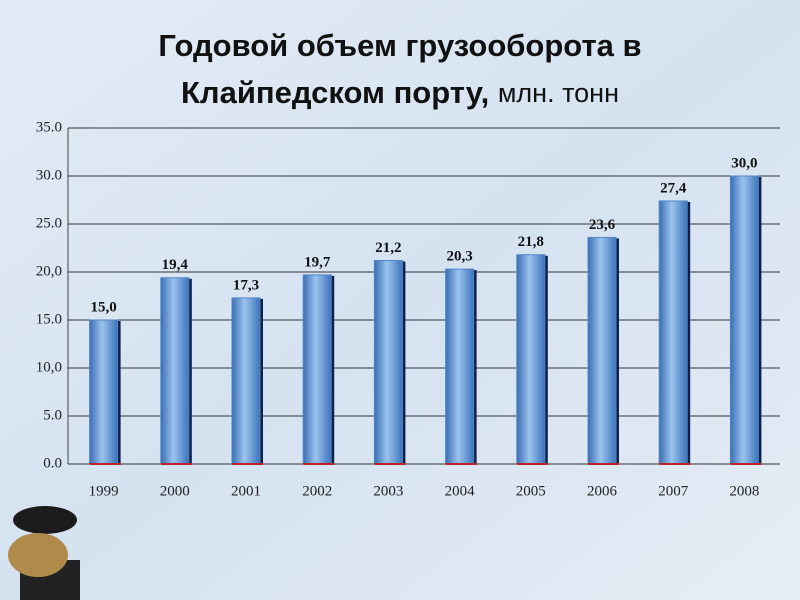 This screenshot has height=600, width=800. What do you see at coordinates (49, 175) in the screenshot?
I see `y-tick-label: 30.0` at bounding box center [49, 175].